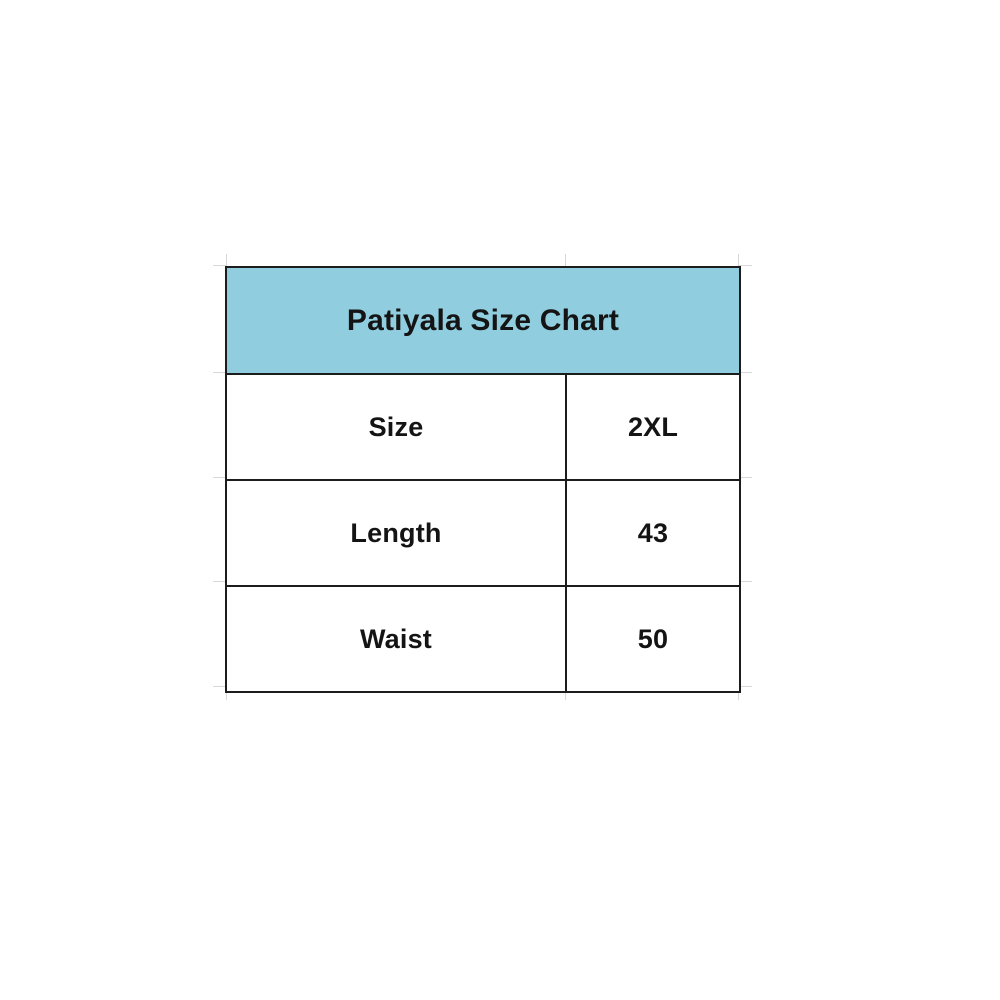 This screenshot has height=1000, width=1000. I want to click on row-label-size: Size, so click(396, 427).